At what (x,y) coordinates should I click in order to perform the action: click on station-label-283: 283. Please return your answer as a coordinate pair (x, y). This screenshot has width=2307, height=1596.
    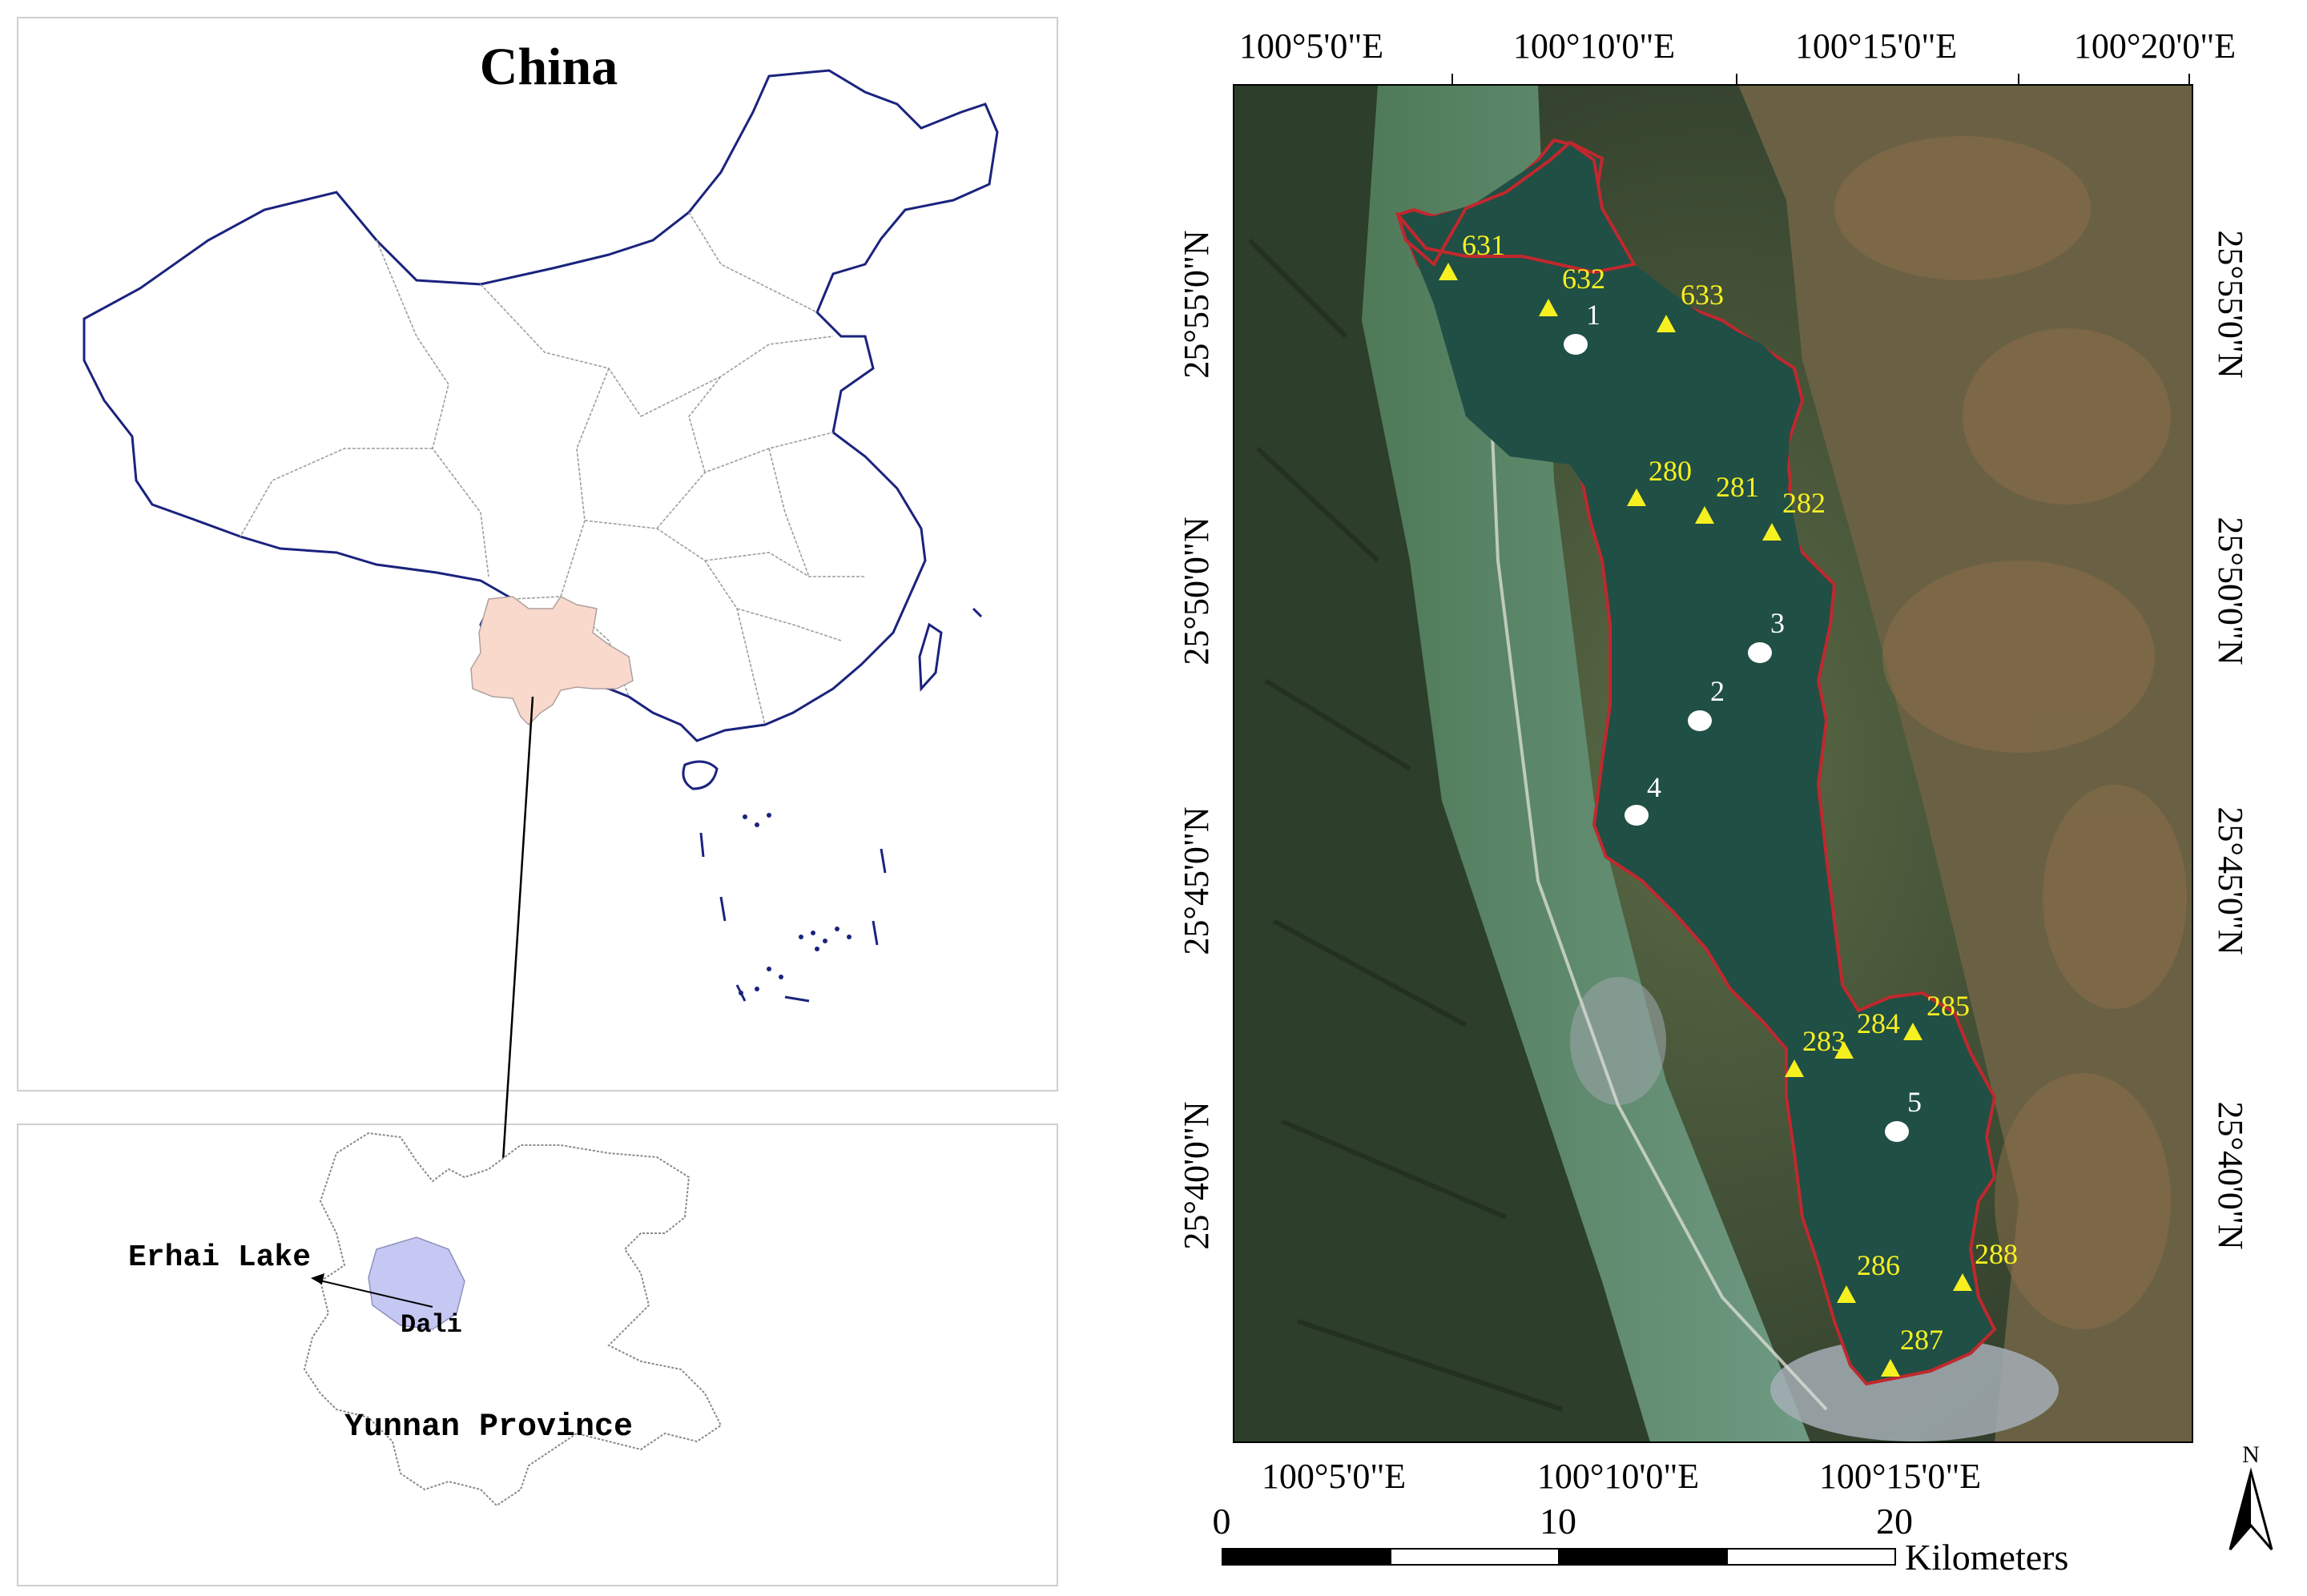
    Looking at the image, I should click on (1824, 1041).